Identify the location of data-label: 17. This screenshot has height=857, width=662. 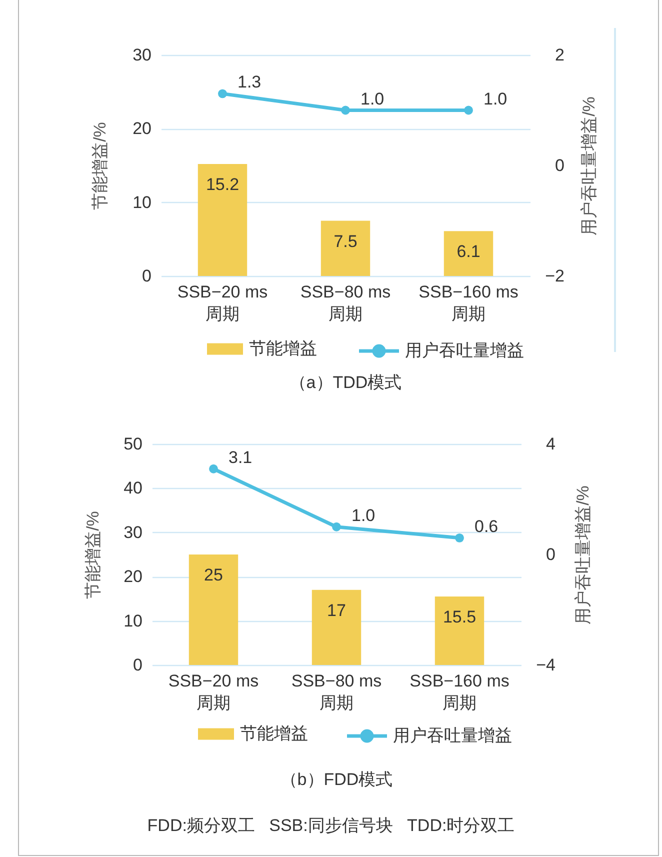
(336, 610).